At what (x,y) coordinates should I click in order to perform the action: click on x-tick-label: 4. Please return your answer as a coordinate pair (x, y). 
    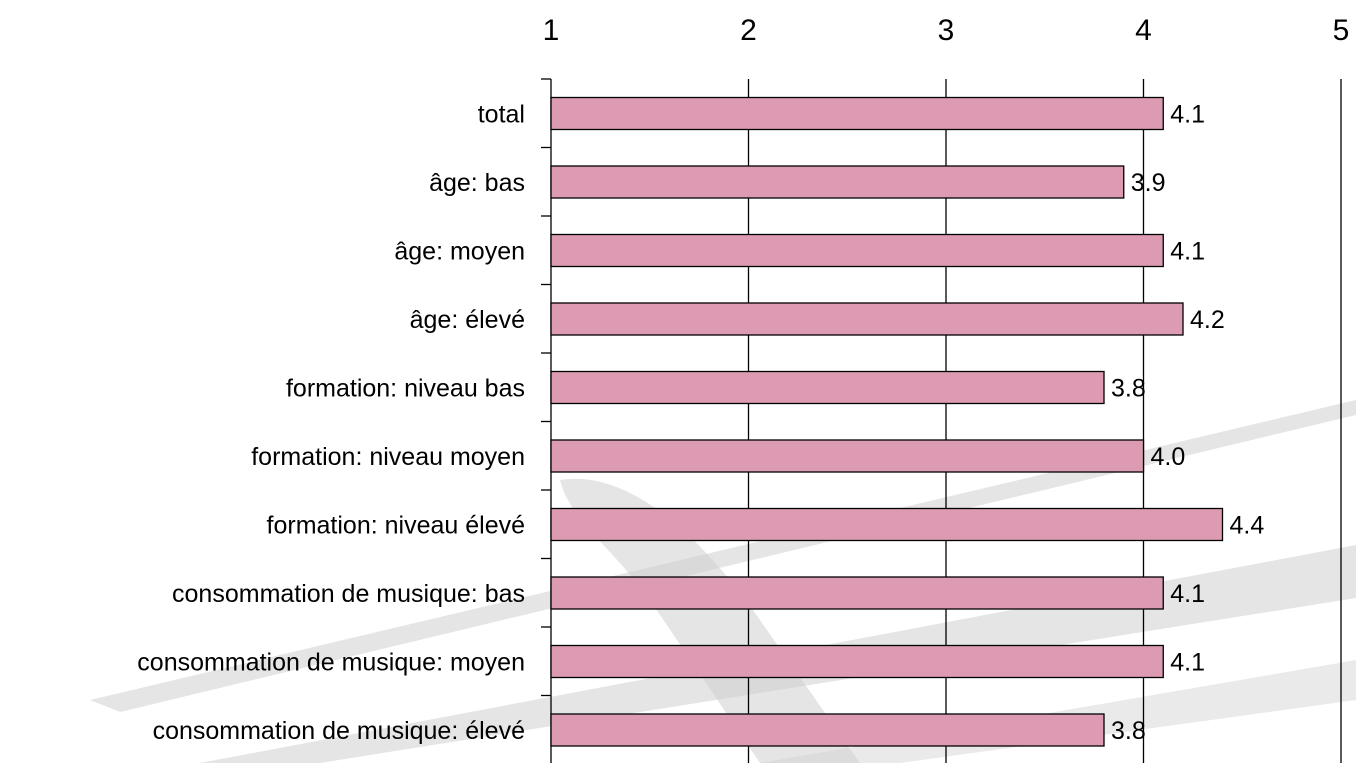
    Looking at the image, I should click on (1143, 30).